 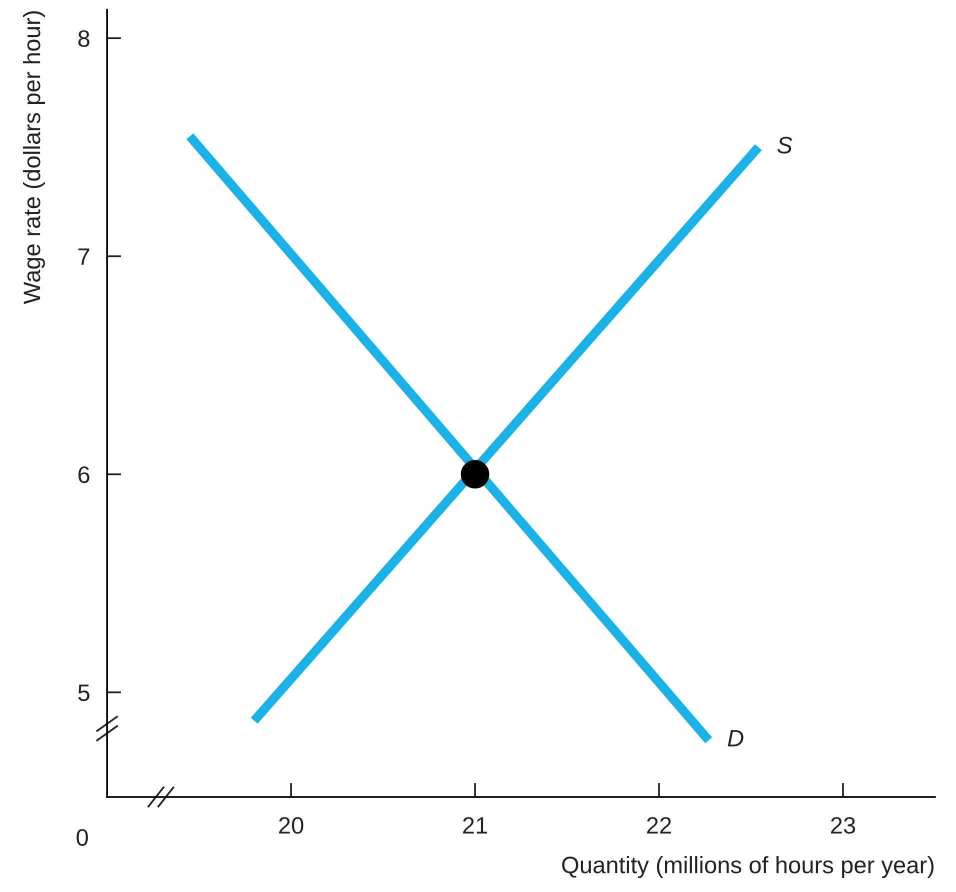 What do you see at coordinates (659, 825) in the screenshot?
I see `x-tick-label: 22` at bounding box center [659, 825].